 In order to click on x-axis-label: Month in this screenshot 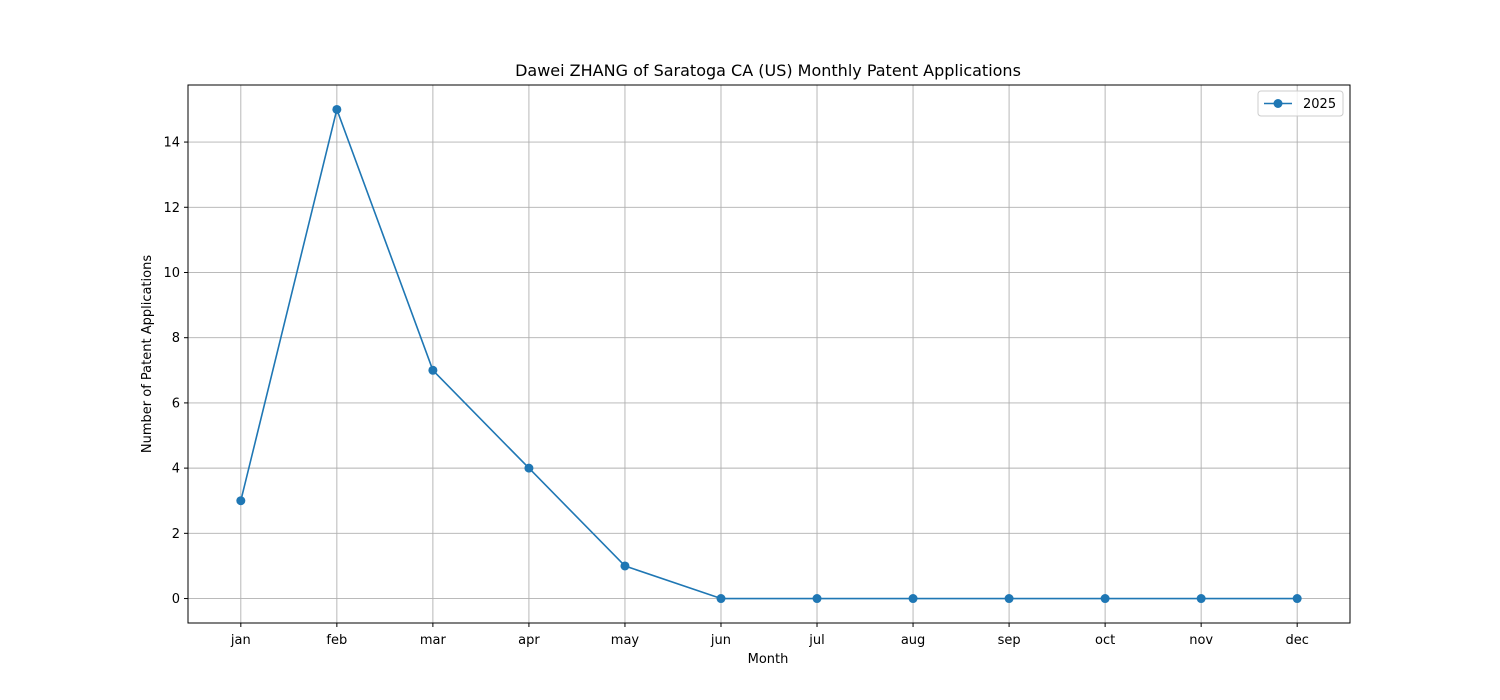, I will do `click(768, 659)`.